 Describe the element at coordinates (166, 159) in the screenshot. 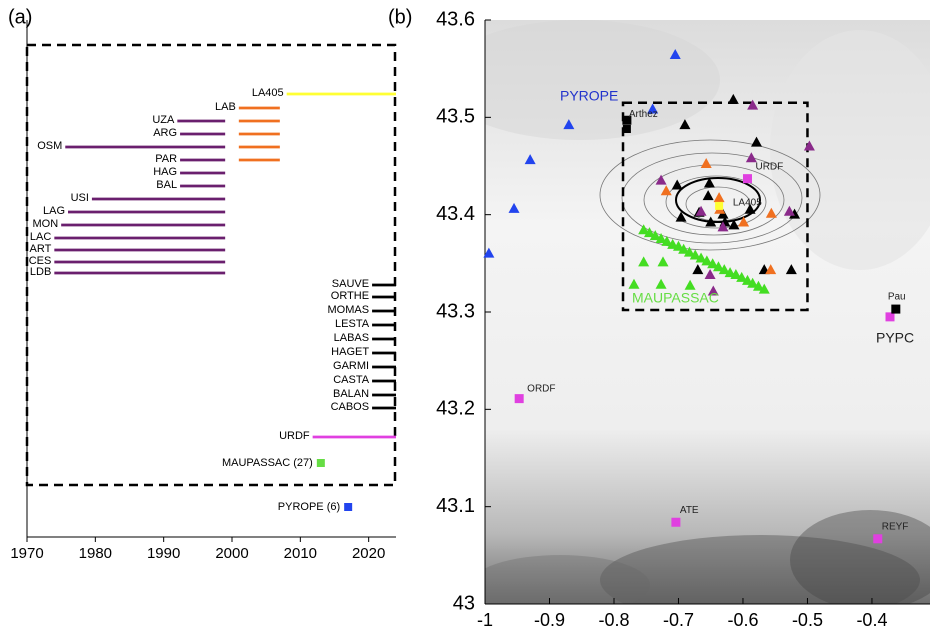

I see `row-label: PAR` at that location.